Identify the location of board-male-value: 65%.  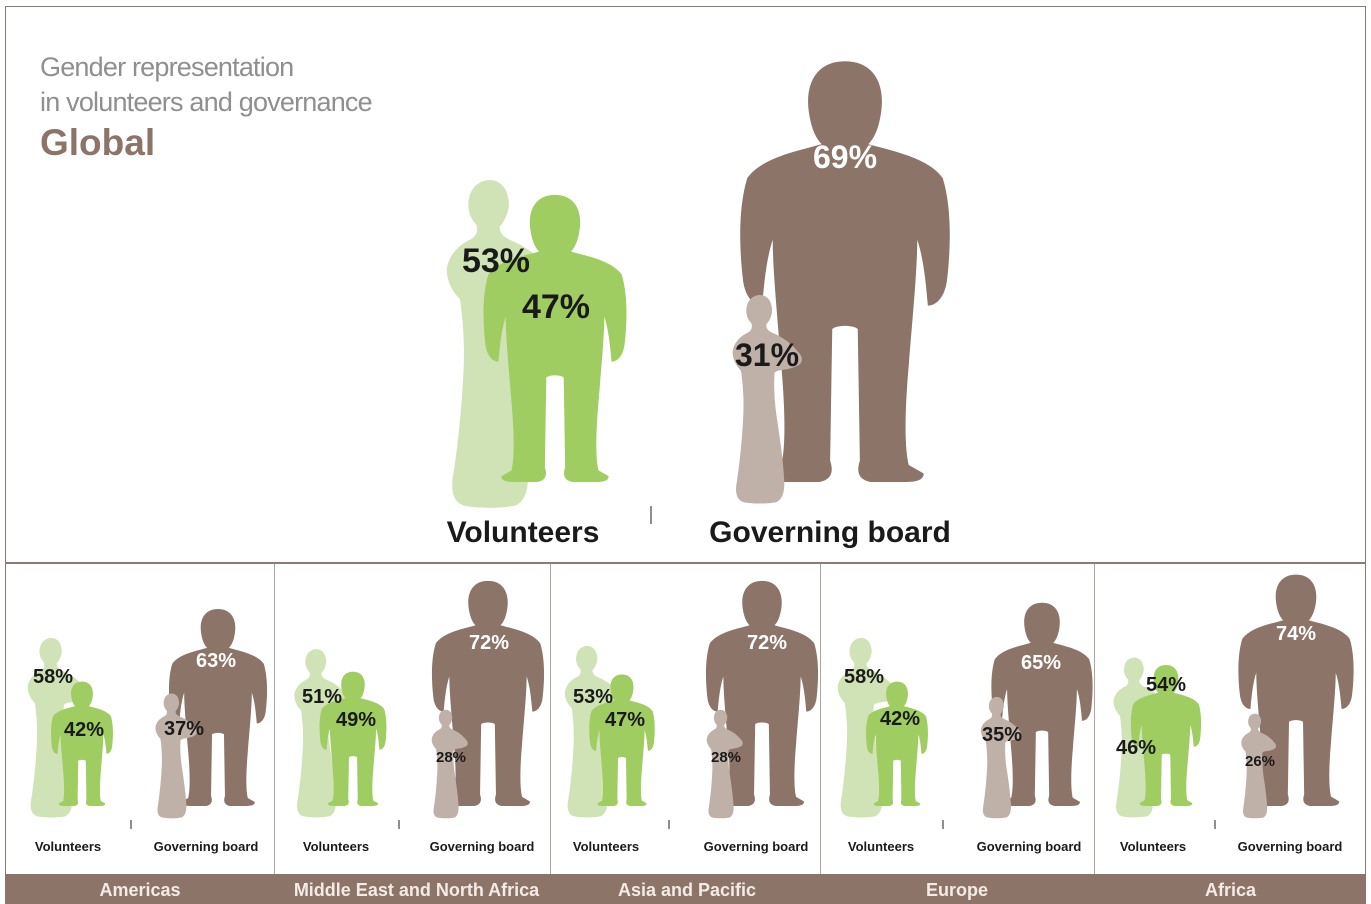
(1041, 663).